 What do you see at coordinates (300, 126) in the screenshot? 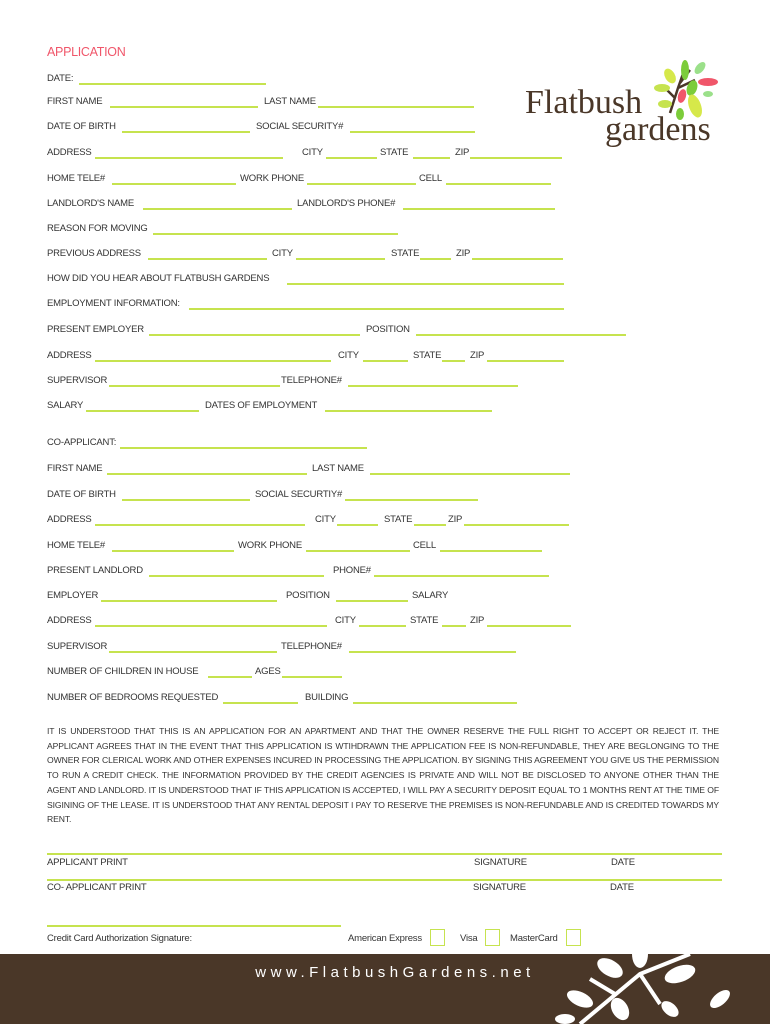
I see `field-label: SOCIAL SECURITY#` at bounding box center [300, 126].